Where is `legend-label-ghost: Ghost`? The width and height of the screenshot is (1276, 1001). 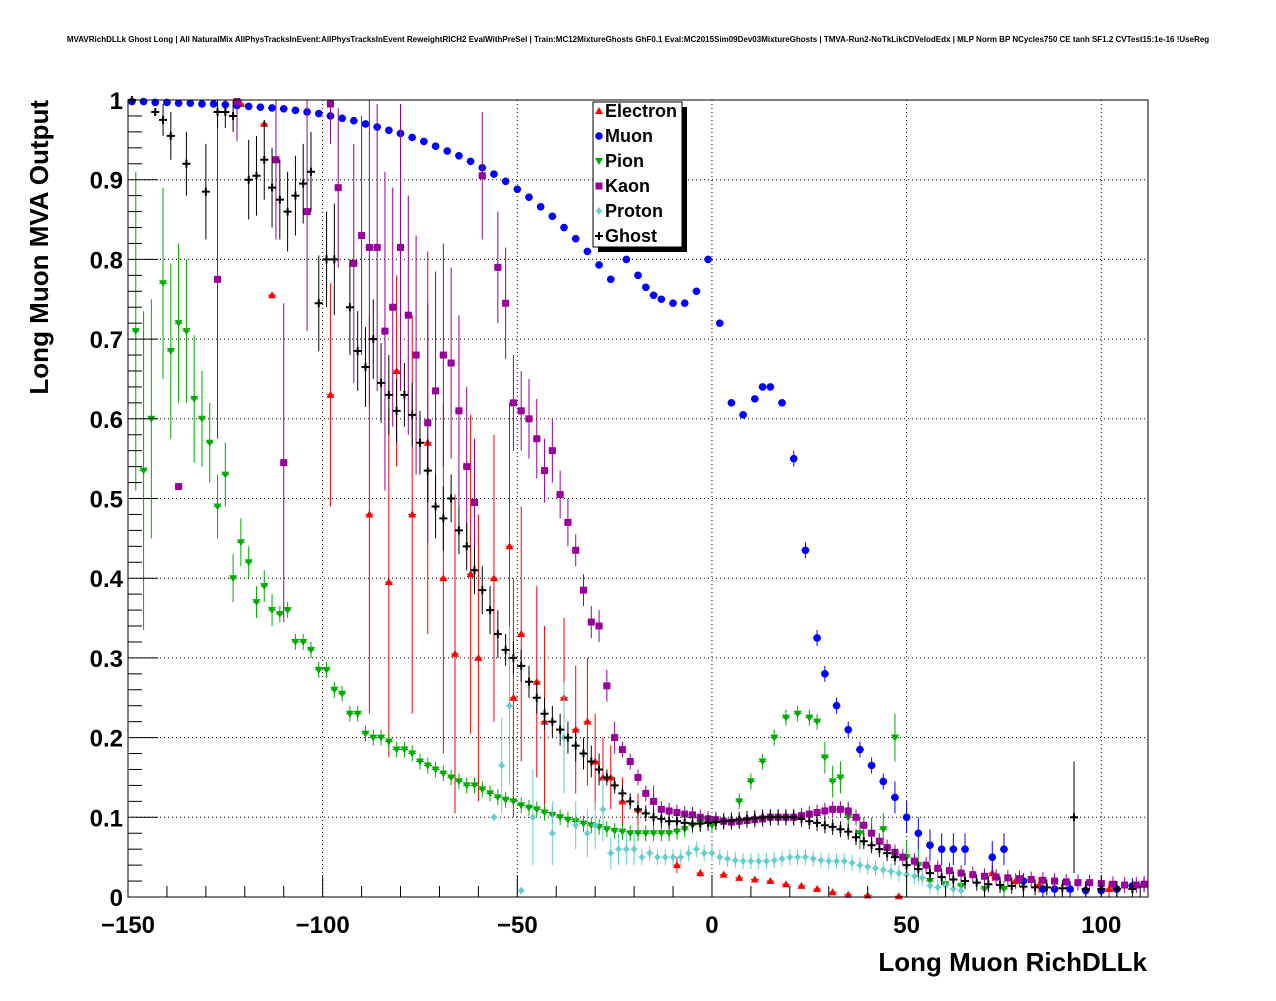 legend-label-ghost: Ghost is located at coordinates (631, 236).